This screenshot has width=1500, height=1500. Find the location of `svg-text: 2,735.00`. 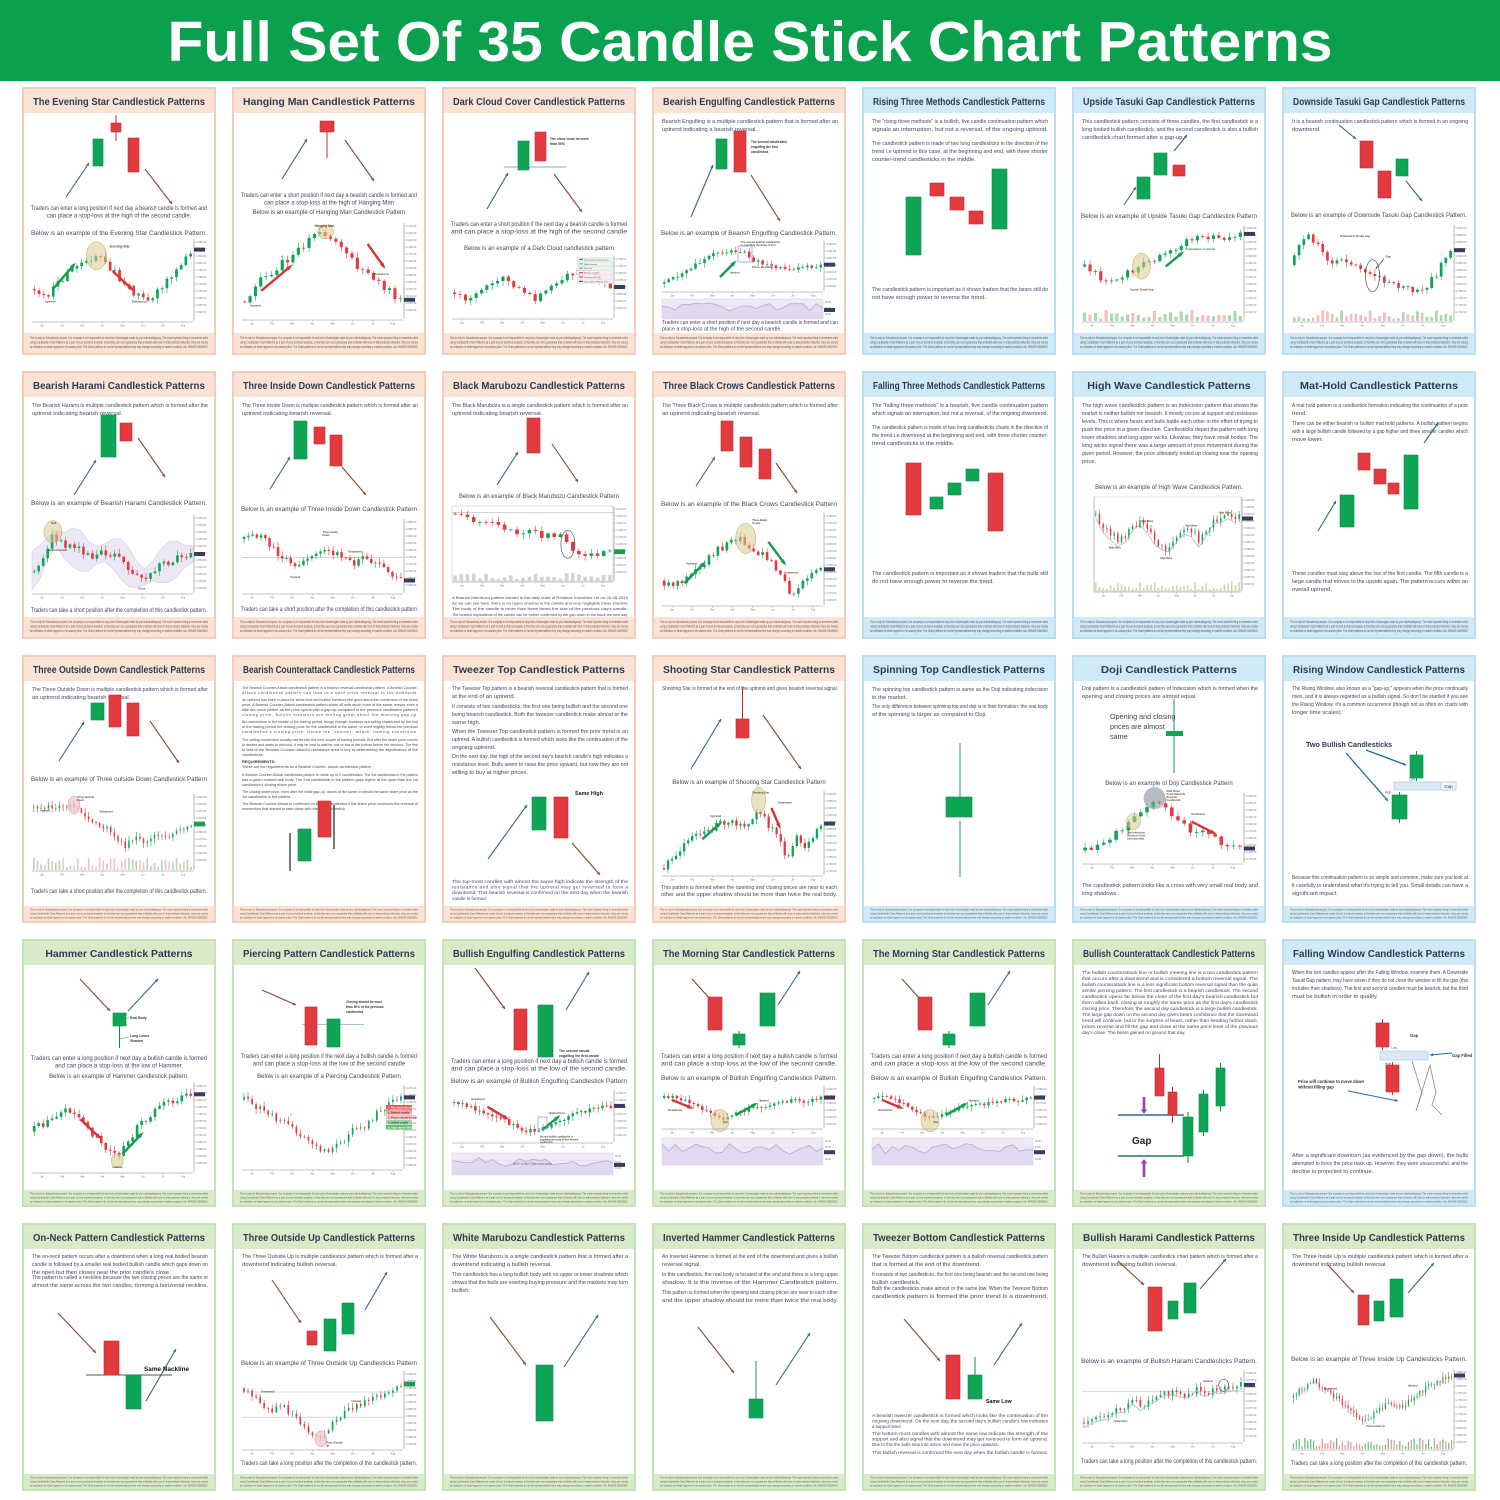

svg-text: 2,735.00 is located at coordinates (1461, 305).